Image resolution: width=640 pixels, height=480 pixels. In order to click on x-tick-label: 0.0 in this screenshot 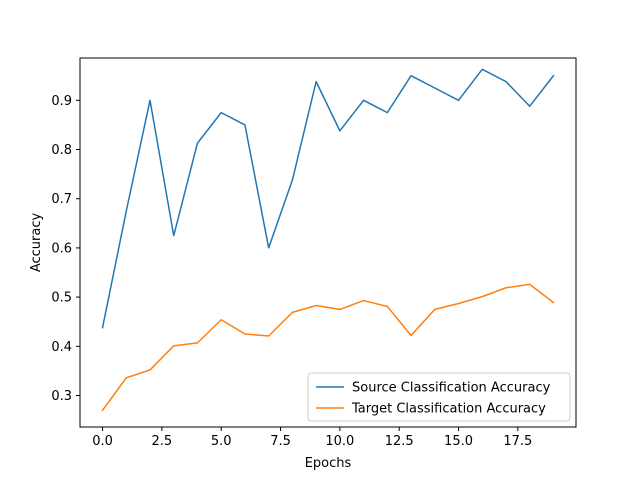, I will do `click(102, 441)`.